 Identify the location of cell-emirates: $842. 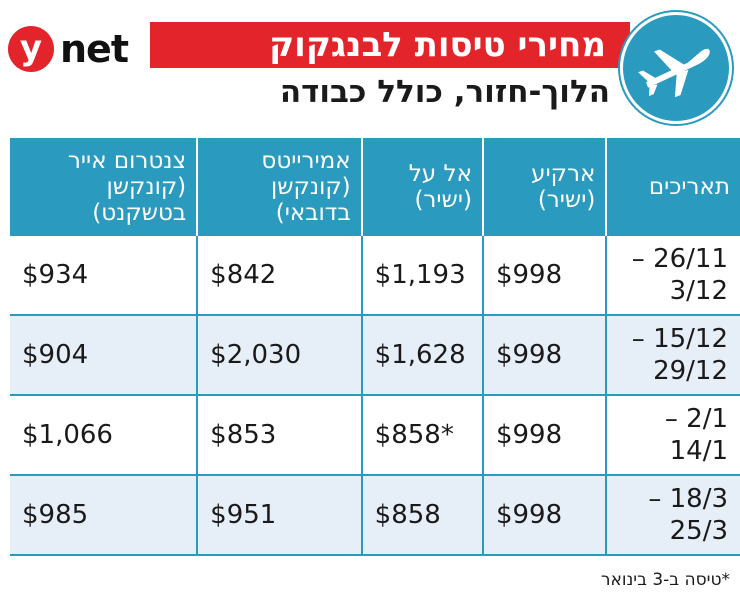
(279, 276).